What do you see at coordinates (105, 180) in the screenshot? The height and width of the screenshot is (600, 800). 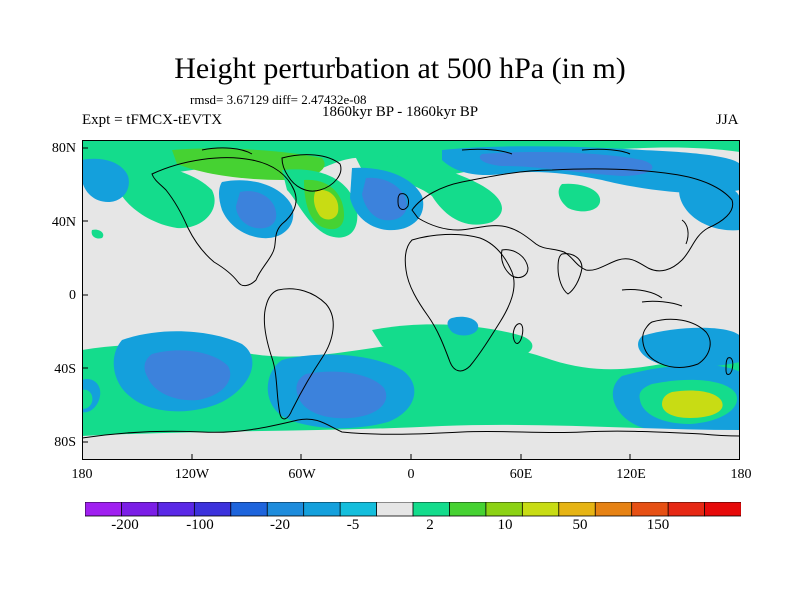 I see `field-blob-npacific-neg` at bounding box center [105, 180].